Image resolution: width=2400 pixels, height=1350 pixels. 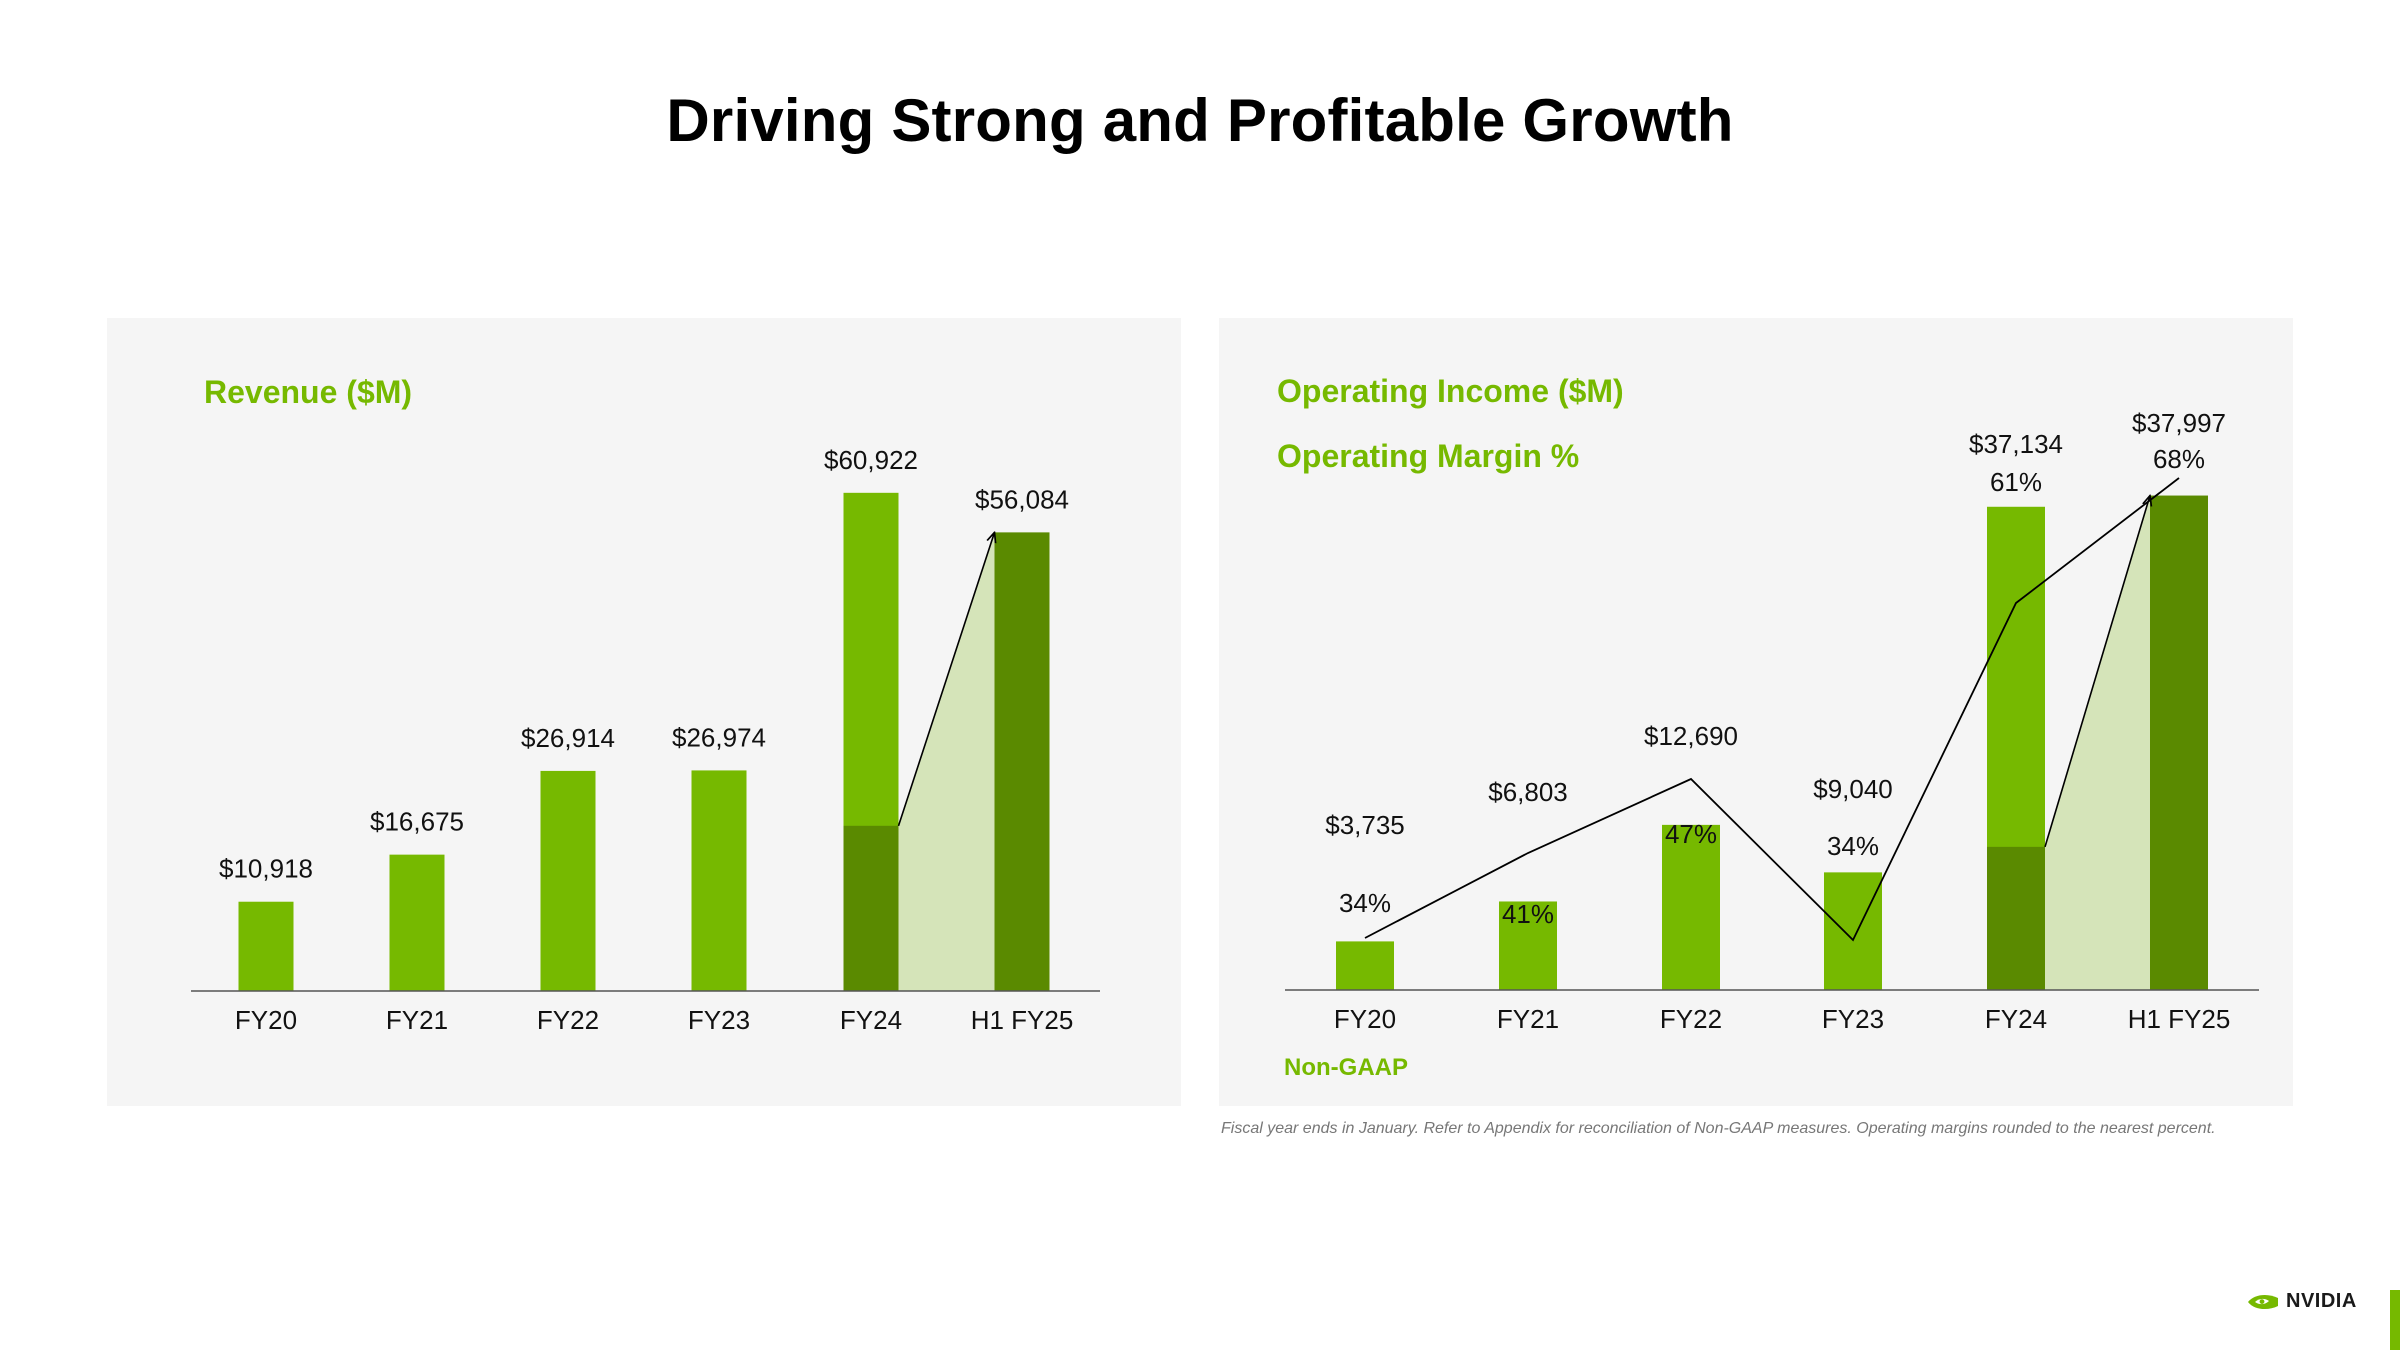 I want to click on value-label: $9,040, so click(x=1853, y=789).